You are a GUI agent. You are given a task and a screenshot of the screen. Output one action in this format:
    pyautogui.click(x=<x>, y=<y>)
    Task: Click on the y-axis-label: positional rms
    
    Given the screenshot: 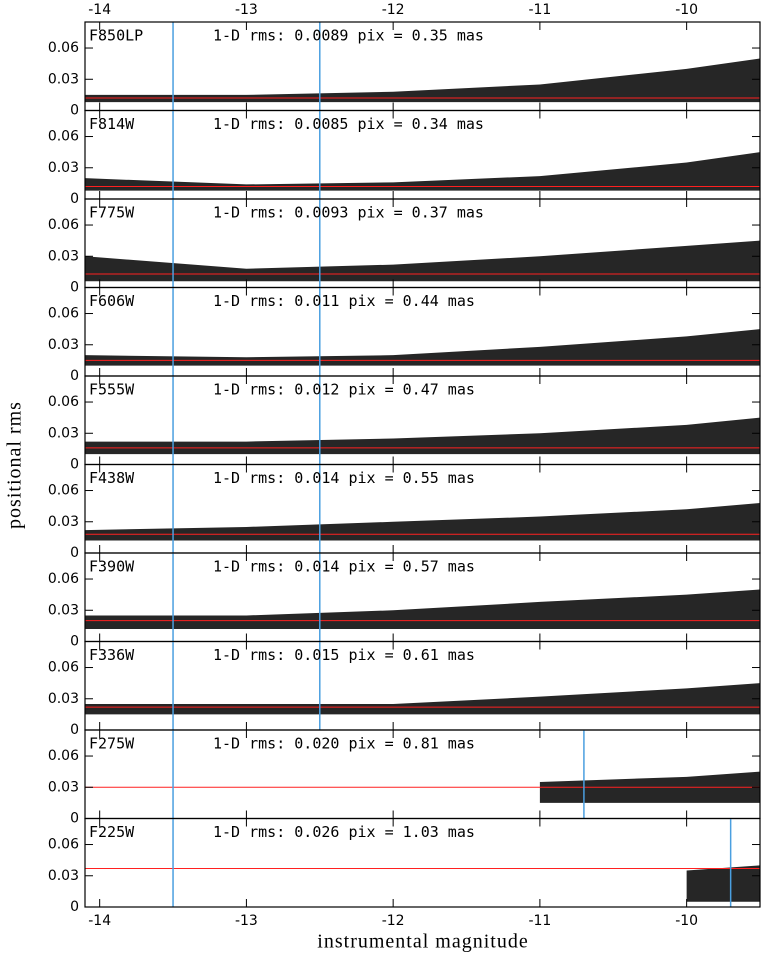 What is the action you would take?
    pyautogui.click(x=15, y=465)
    